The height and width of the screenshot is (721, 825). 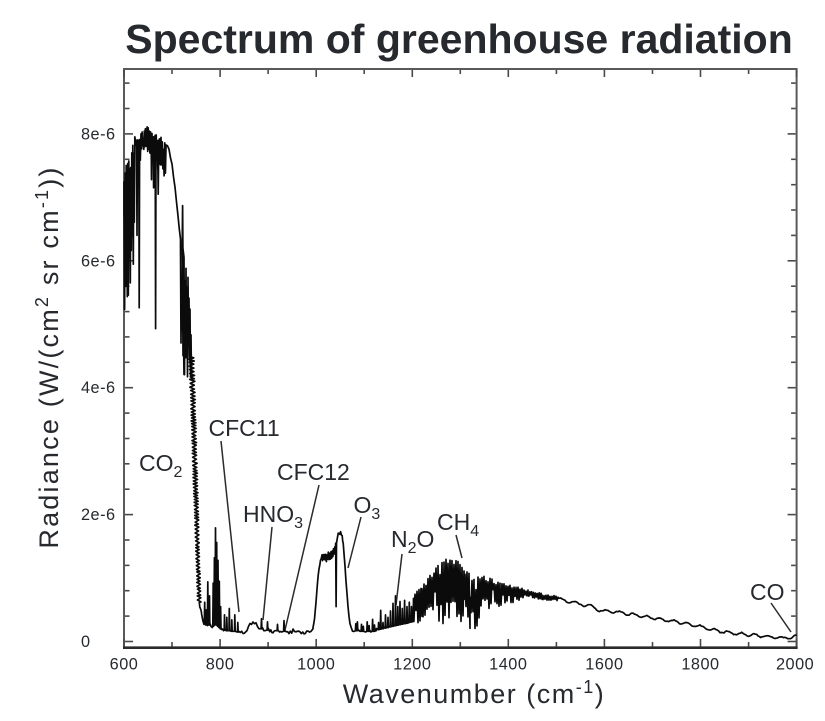 What do you see at coordinates (474, 693) in the screenshot?
I see `svg-text: Wavenumber (cm-1)` at bounding box center [474, 693].